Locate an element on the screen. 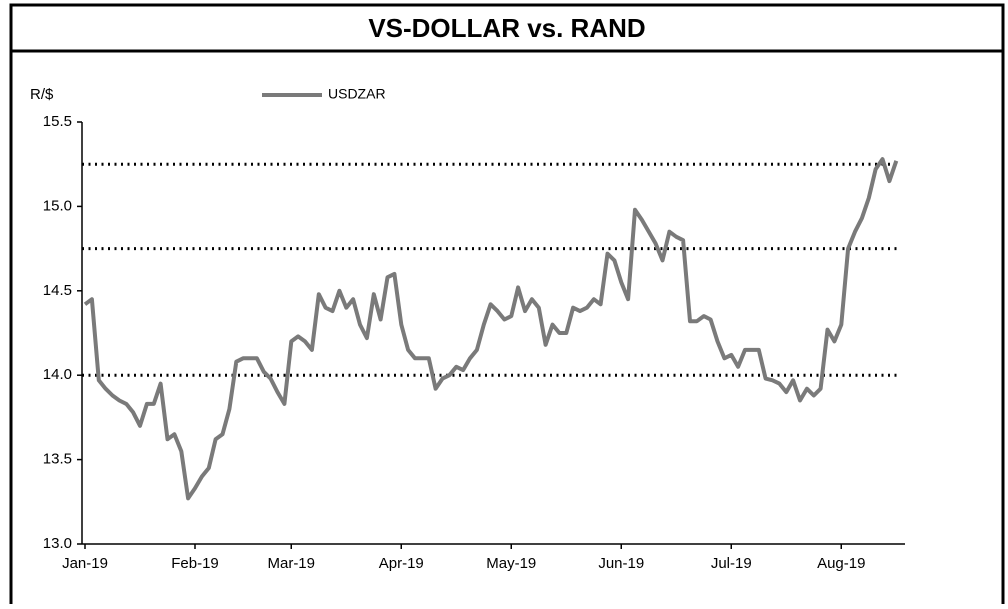 This screenshot has width=1008, height=609. y-tick-label: 13.0 is located at coordinates (57, 543).